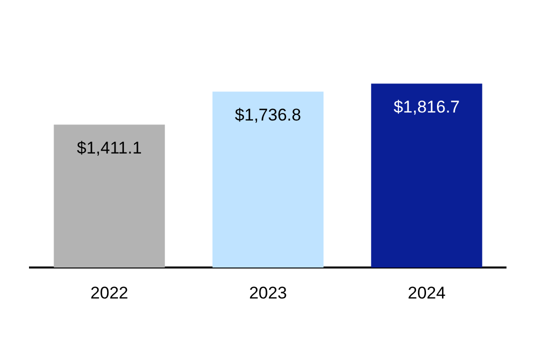  What do you see at coordinates (427, 106) in the screenshot?
I see `data-label: $1,816.7` at bounding box center [427, 106].